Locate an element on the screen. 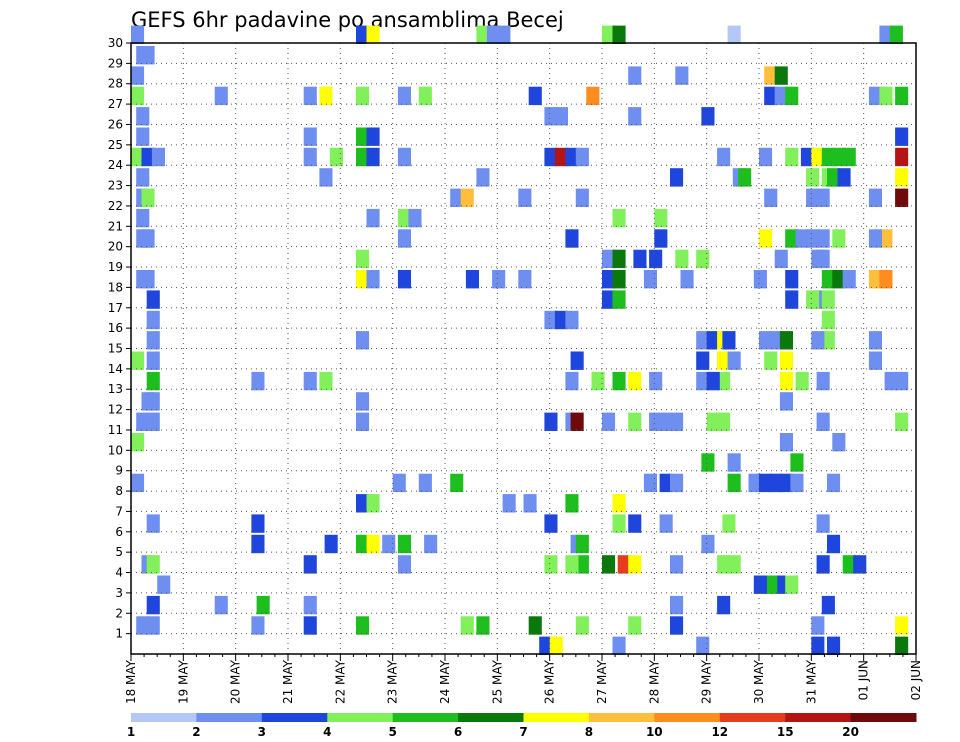 The image size is (960, 742). y-tick-label: 19 is located at coordinates (115, 267).